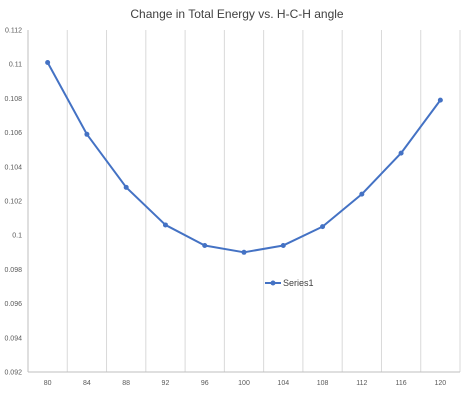 The width and height of the screenshot is (474, 414). What do you see at coordinates (441, 383) in the screenshot?
I see `x-tick-label: 120` at bounding box center [441, 383].